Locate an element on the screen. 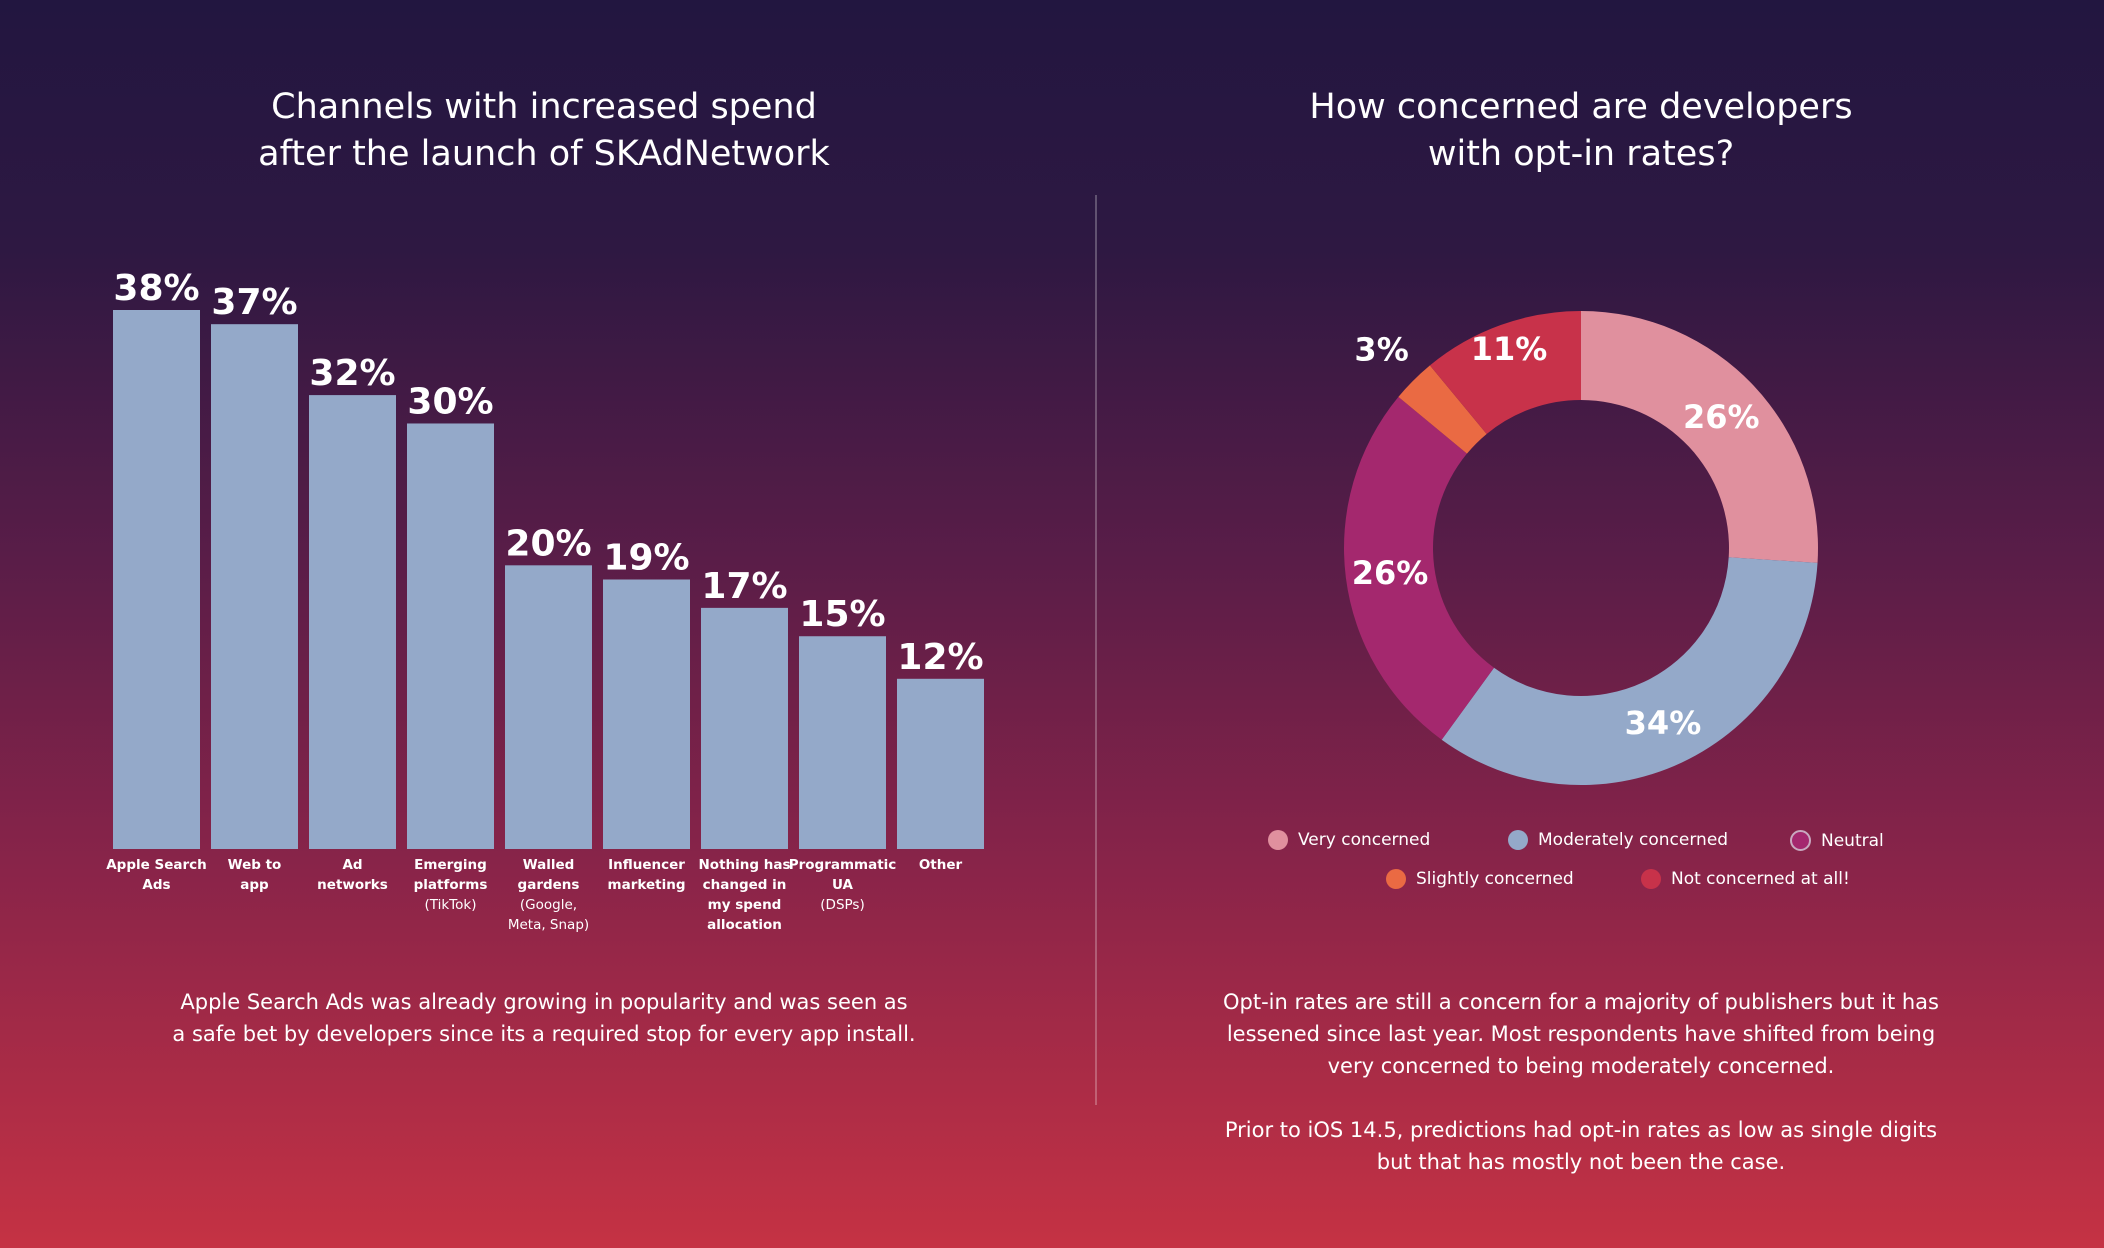  bar-value-label: 20% is located at coordinates (548, 543).